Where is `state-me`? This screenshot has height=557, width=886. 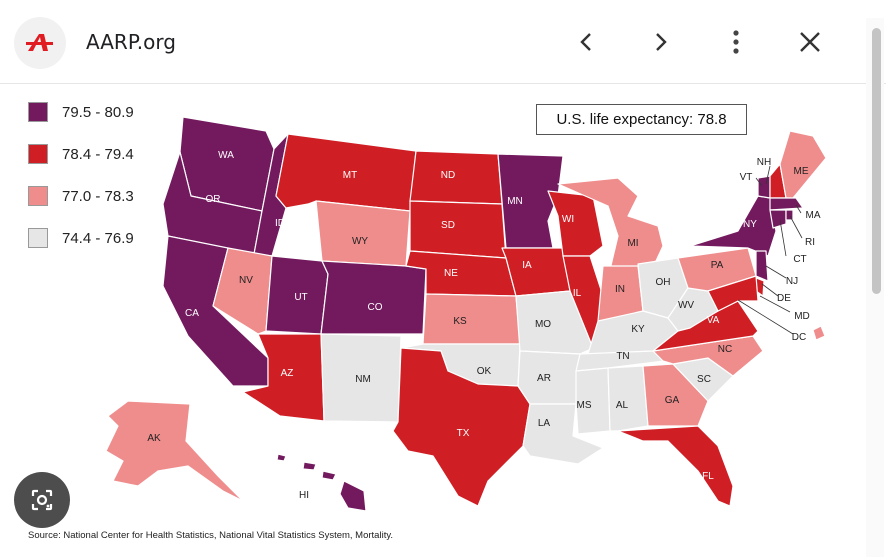
state-me is located at coordinates (803, 164).